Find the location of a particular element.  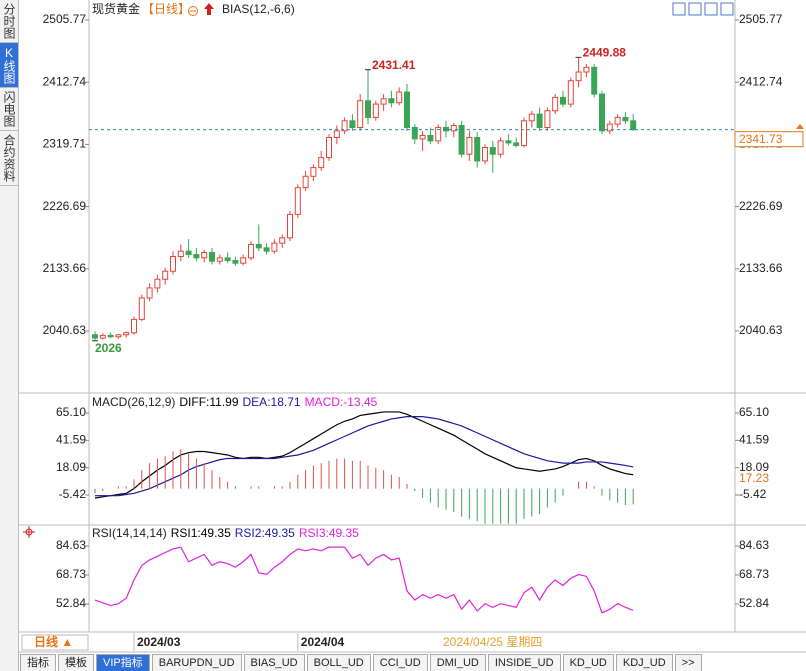

toolbar-icons is located at coordinates (703, 9).